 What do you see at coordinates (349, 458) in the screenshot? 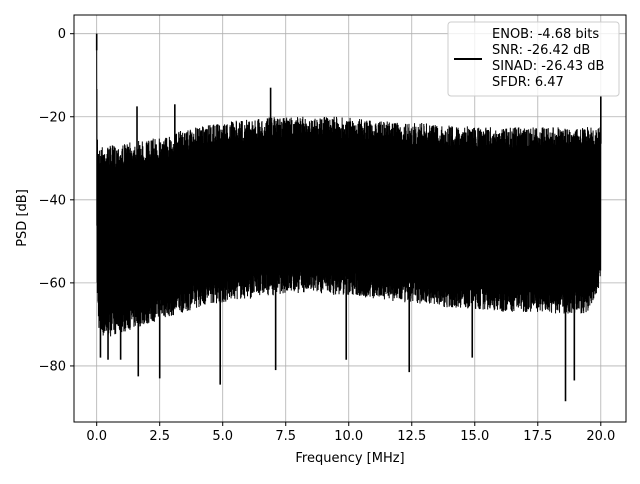
I see `x-axis-label: Frequency [MHz]` at bounding box center [349, 458].